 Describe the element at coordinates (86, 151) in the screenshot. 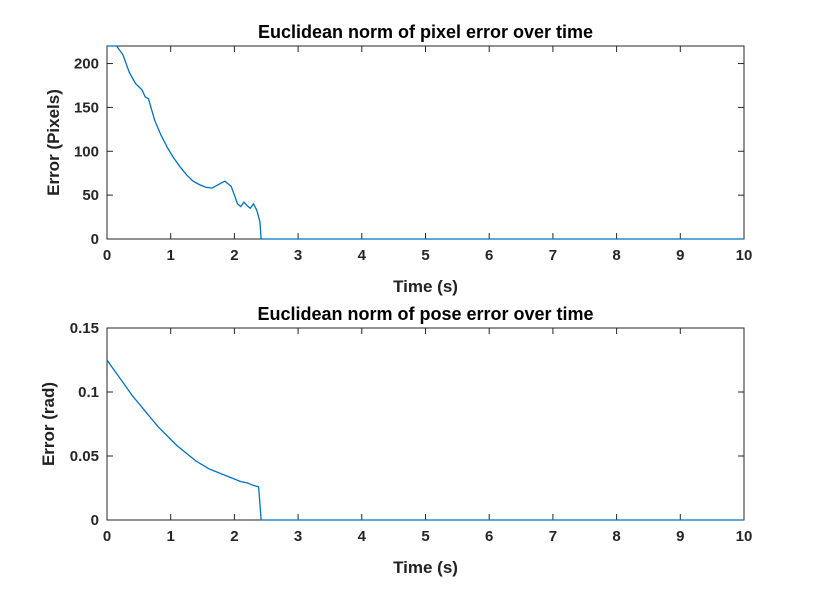

I see `y-tick-label: 100` at that location.